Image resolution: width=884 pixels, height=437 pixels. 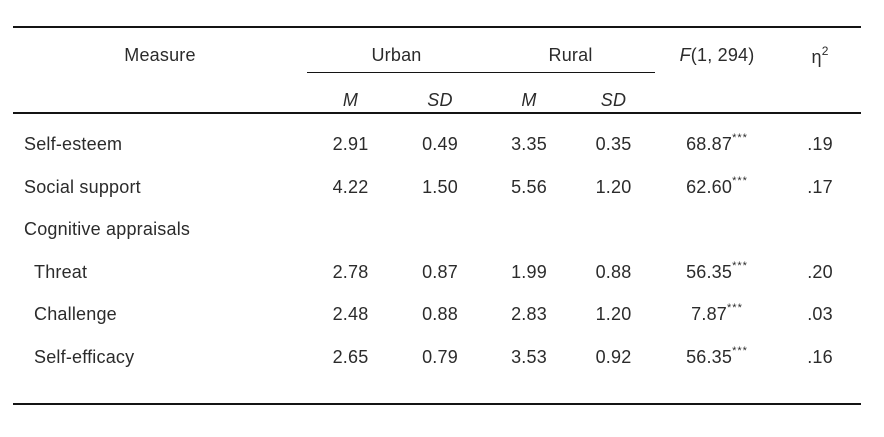 What do you see at coordinates (685, 55) in the screenshot?
I see `f-symbol: F` at bounding box center [685, 55].